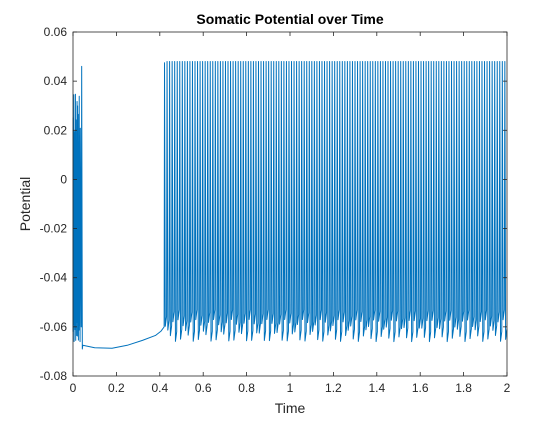  Describe the element at coordinates (116, 388) in the screenshot. I see `x-tick-label: 0.2` at that location.